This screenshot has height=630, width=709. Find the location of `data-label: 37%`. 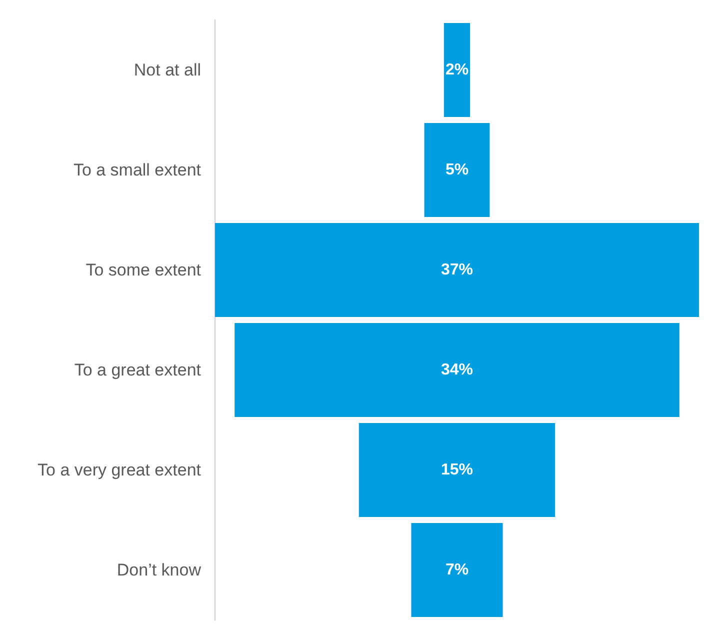

data-label: 37% is located at coordinates (457, 270).